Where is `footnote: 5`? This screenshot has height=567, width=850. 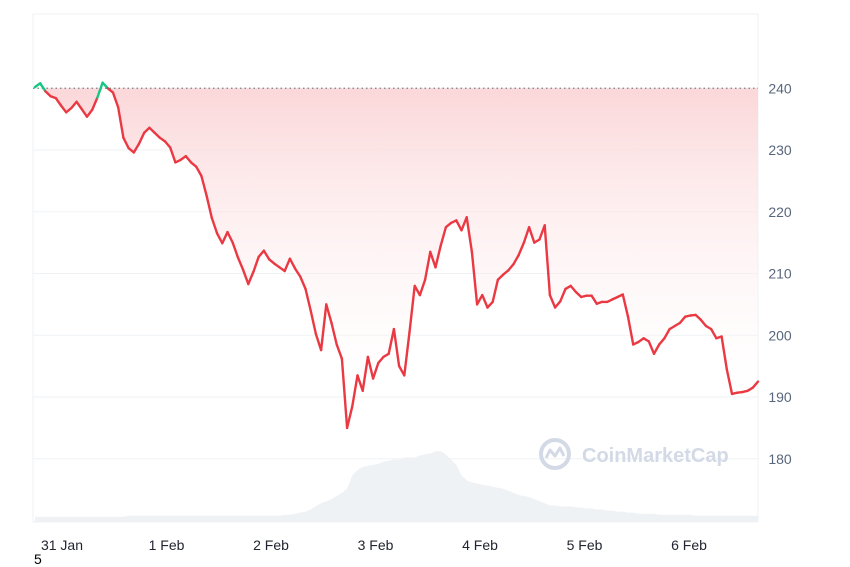
footnote: 5 is located at coordinates (38, 559).